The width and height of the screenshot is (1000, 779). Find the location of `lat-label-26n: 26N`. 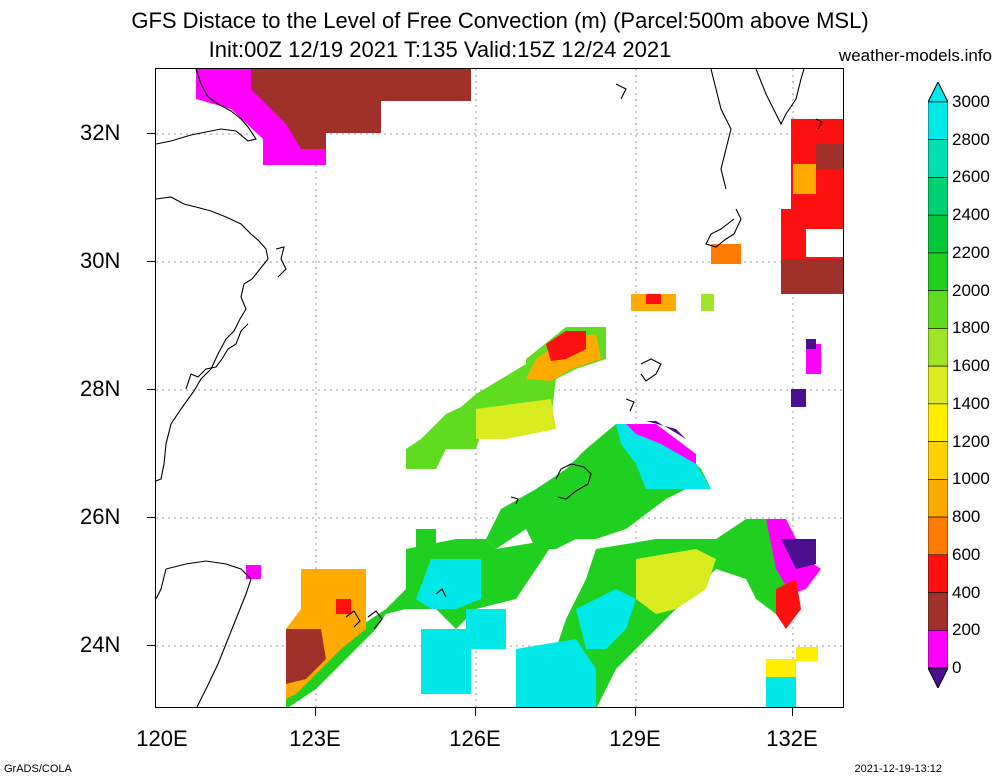

lat-label-26n: 26N is located at coordinates (100, 516).